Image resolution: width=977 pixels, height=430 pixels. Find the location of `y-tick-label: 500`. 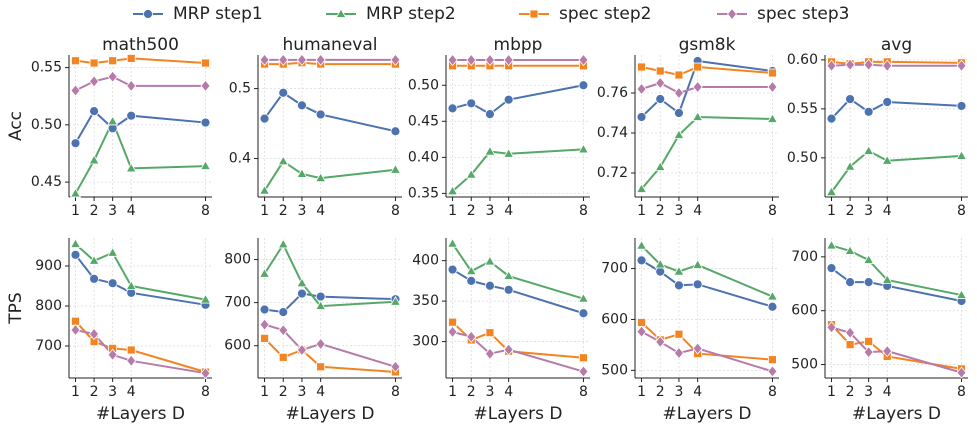

y-tick-label: 500 is located at coordinates (614, 370).